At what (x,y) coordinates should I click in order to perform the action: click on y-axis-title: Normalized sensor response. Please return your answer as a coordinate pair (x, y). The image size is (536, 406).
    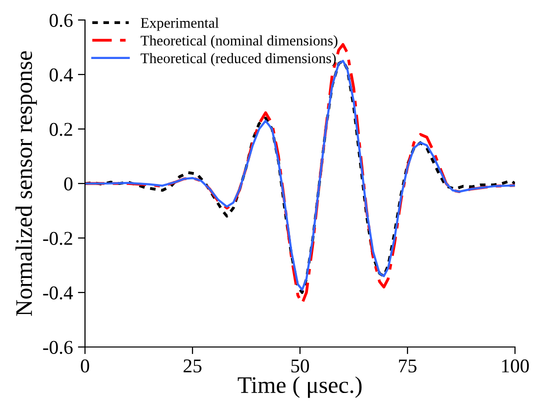
    Looking at the image, I should click on (26, 183).